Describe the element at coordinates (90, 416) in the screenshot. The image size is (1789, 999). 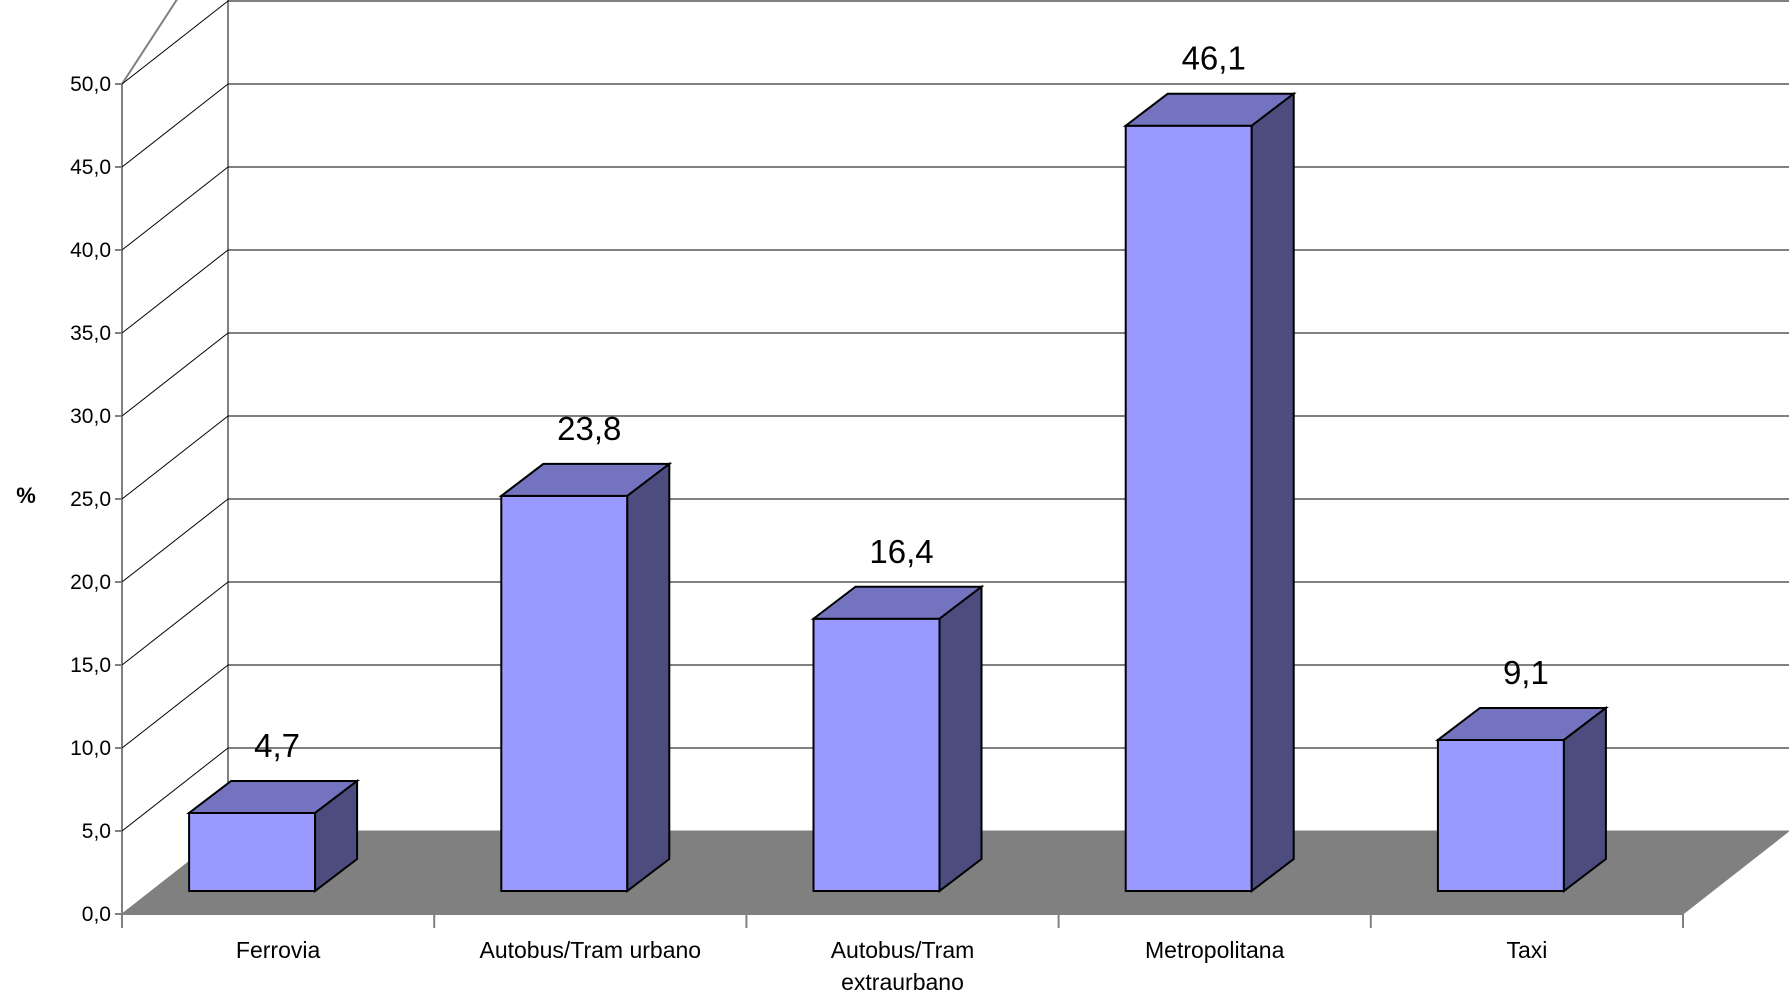
I see `y-tick-label: 30,0` at that location.